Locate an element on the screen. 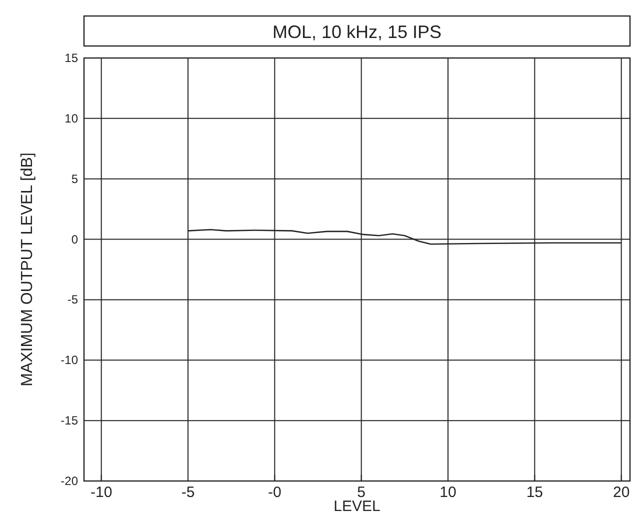  y-tick-label: 10 is located at coordinates (71, 118).